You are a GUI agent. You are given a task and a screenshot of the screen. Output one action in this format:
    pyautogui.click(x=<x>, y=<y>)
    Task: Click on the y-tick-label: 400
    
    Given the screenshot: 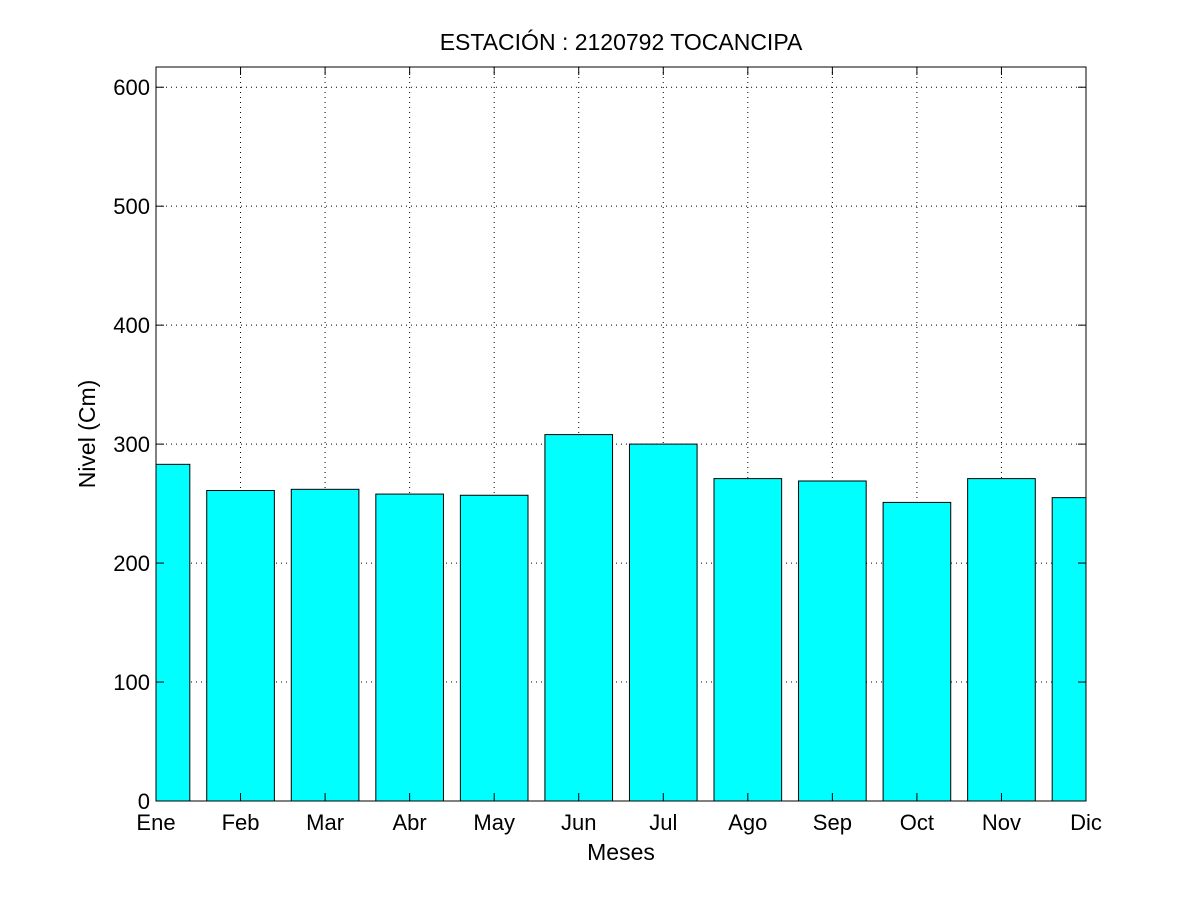 What is the action you would take?
    pyautogui.click(x=131, y=325)
    